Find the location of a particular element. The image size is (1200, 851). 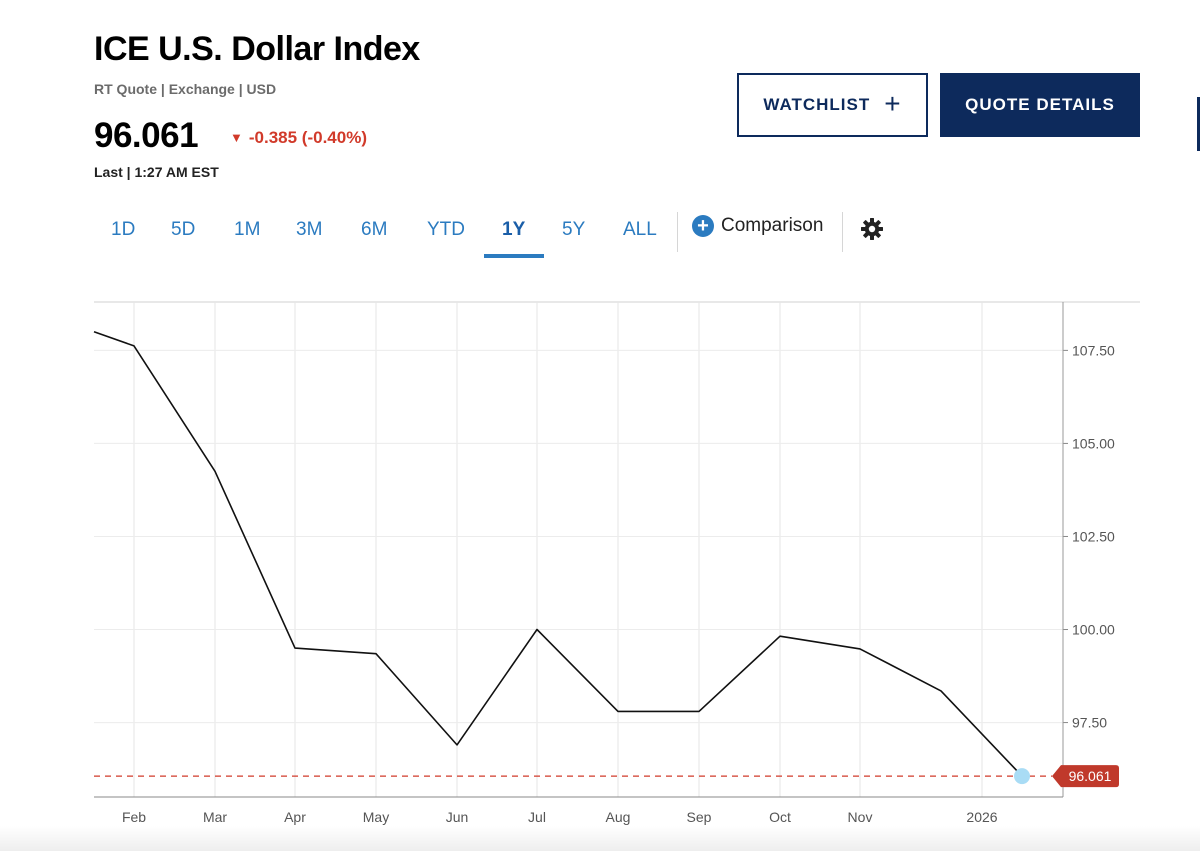

x-tick-label: May is located at coordinates (376, 817).